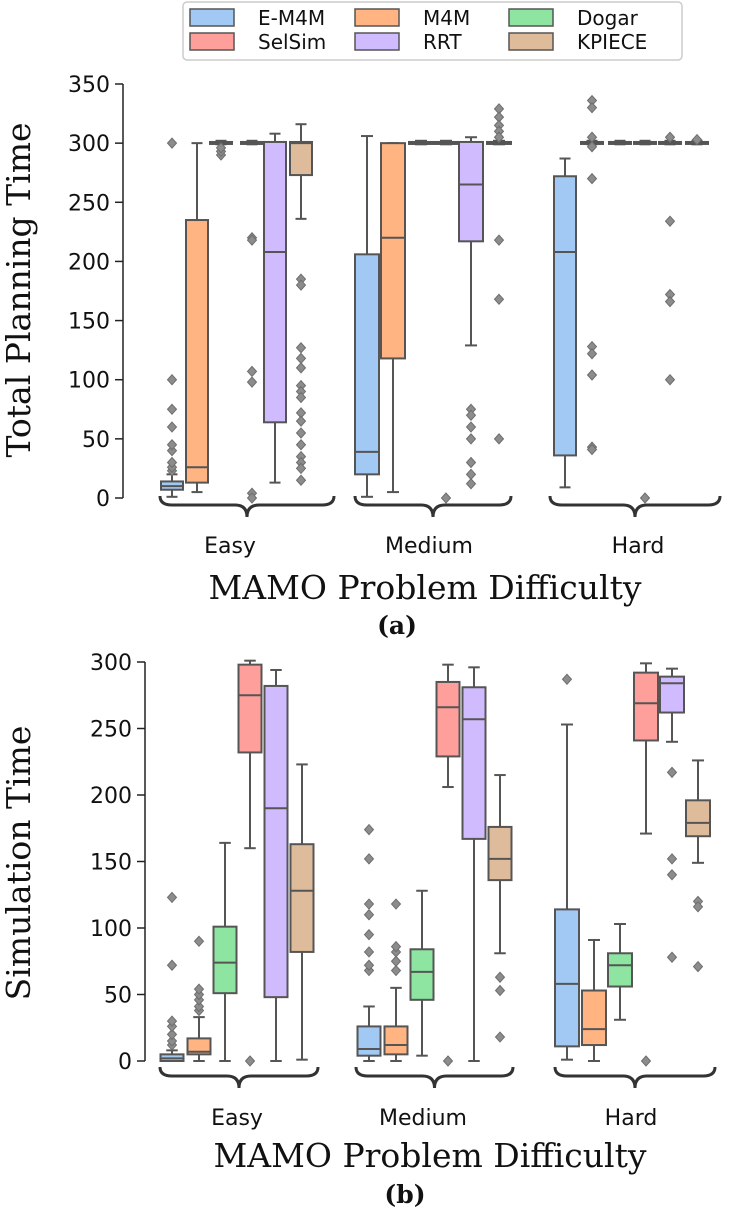 The width and height of the screenshot is (731, 1214). Describe the element at coordinates (608, 18) in the screenshot. I see `legend-label-dogar: Dogar` at that location.